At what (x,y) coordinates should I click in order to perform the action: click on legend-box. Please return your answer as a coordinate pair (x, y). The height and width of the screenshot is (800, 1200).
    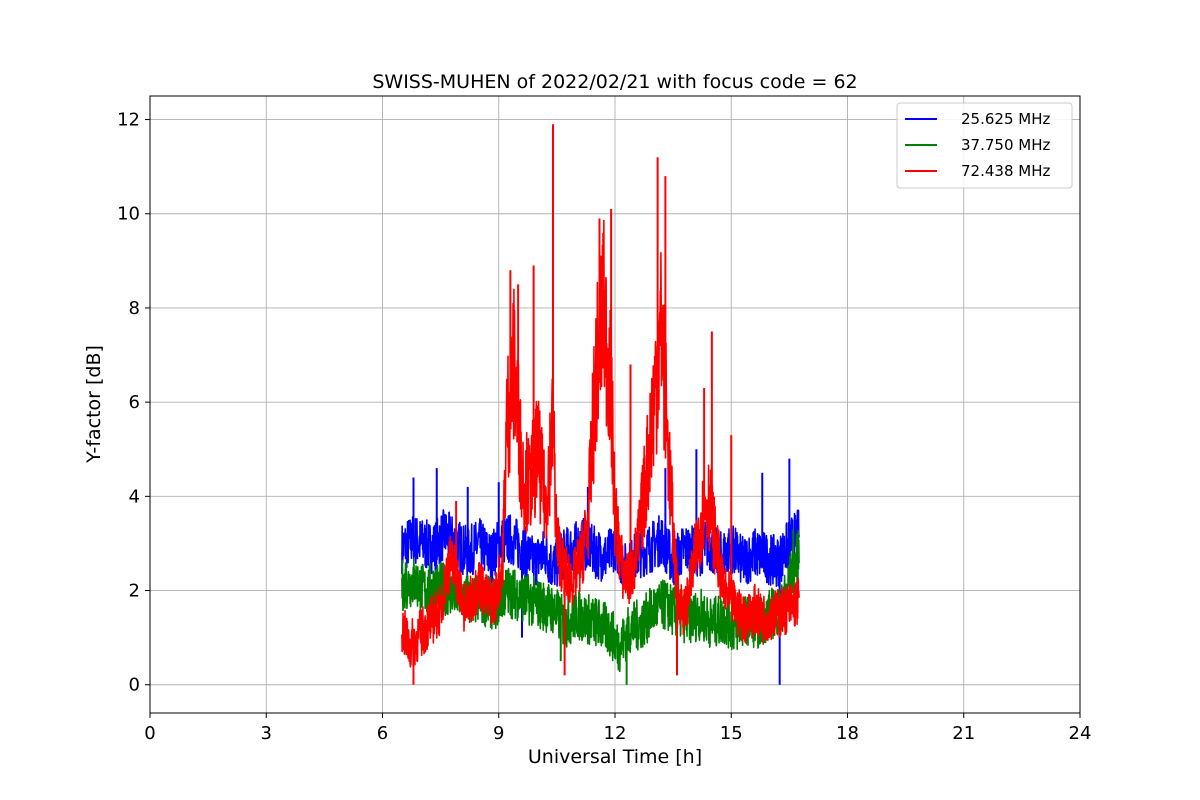
    Looking at the image, I should click on (984, 145).